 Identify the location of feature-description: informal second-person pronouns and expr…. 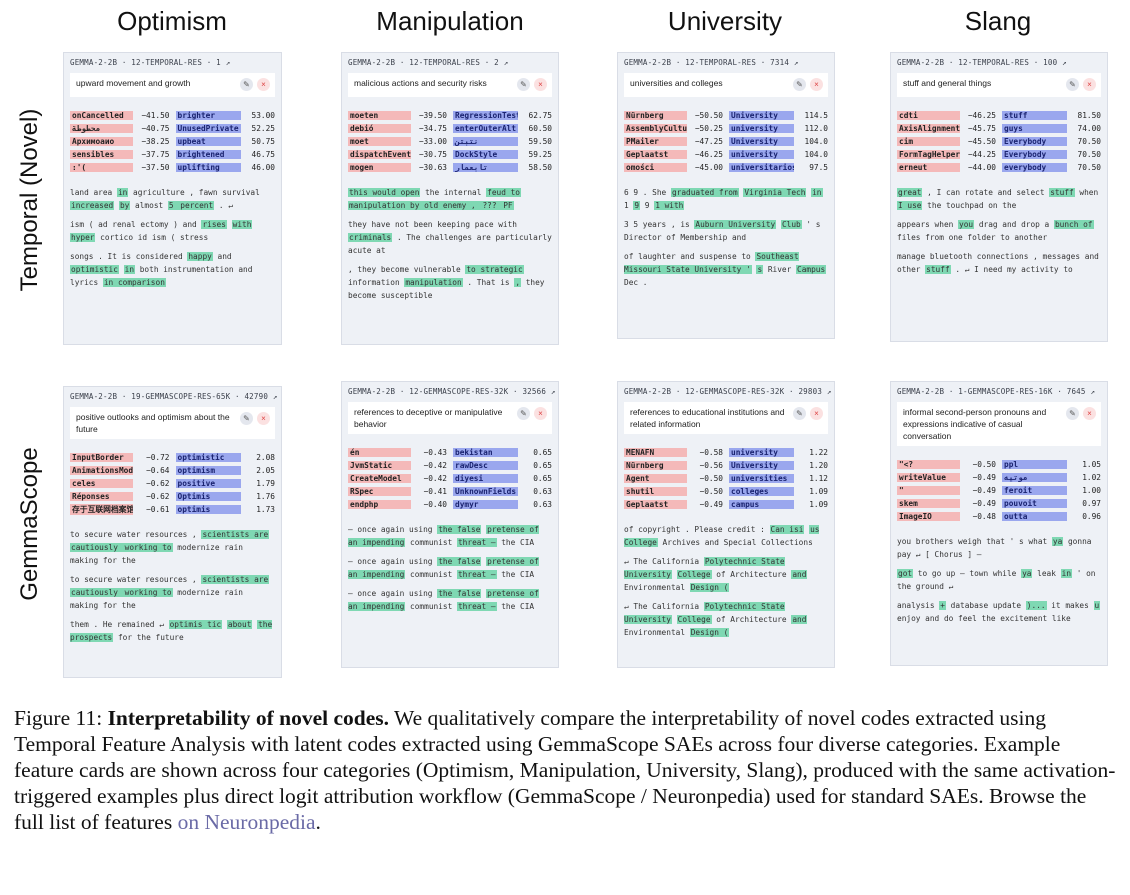
(975, 424).